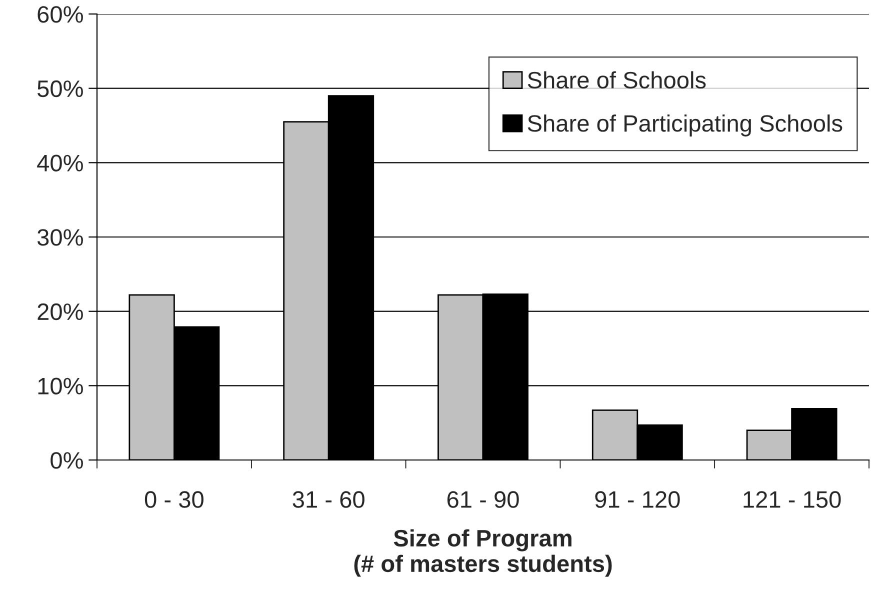  Describe the element at coordinates (66, 460) in the screenshot. I see `y-tick-label: 0%` at that location.